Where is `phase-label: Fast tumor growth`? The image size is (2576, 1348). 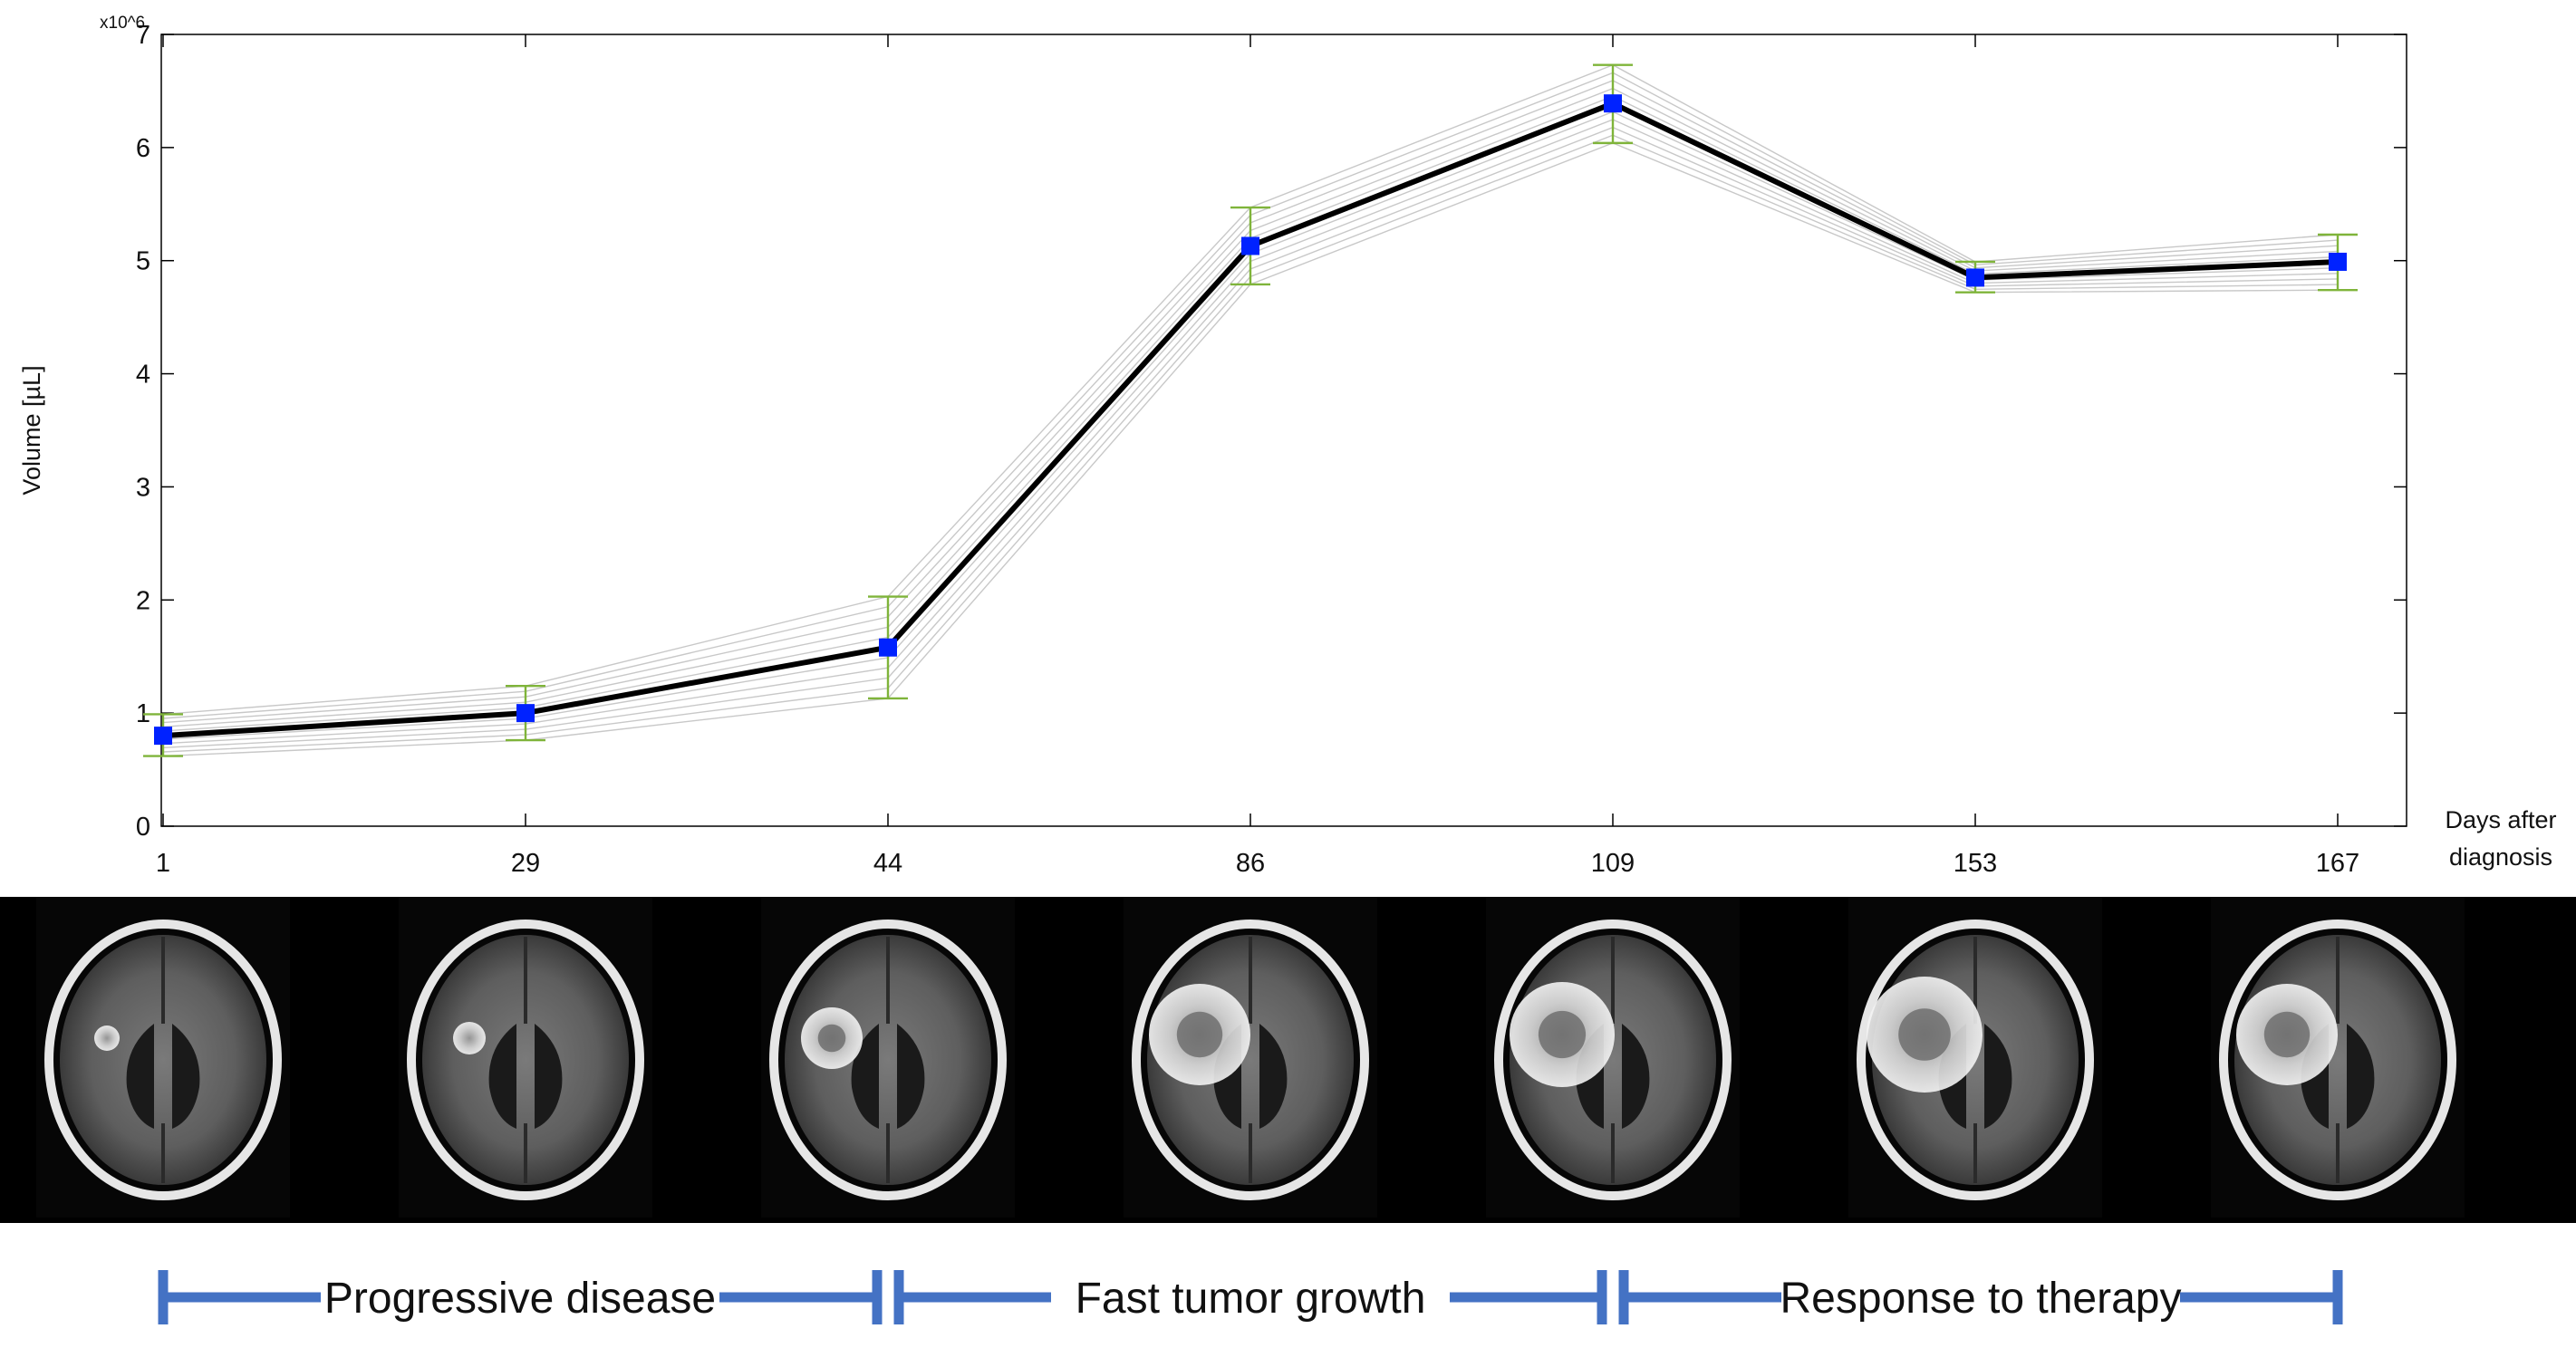
phase-label: Fast tumor growth is located at coordinates (1251, 1299).